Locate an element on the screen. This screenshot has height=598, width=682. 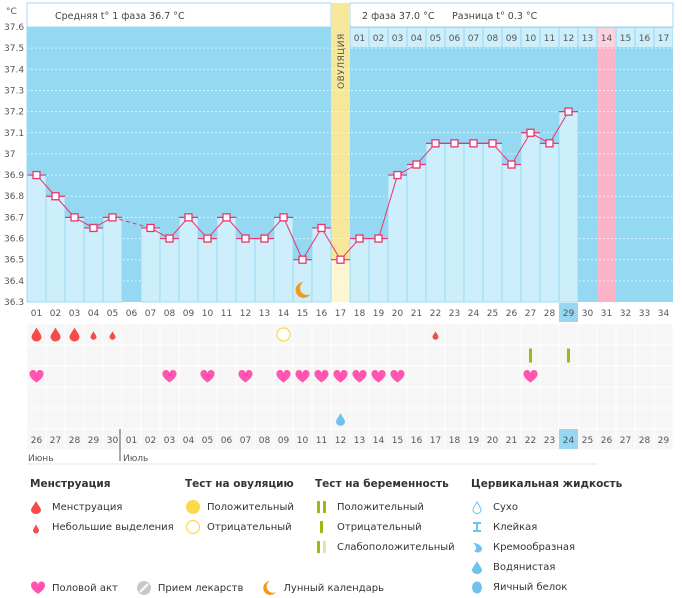
calendar-date-label: 14 is located at coordinates (379, 441).